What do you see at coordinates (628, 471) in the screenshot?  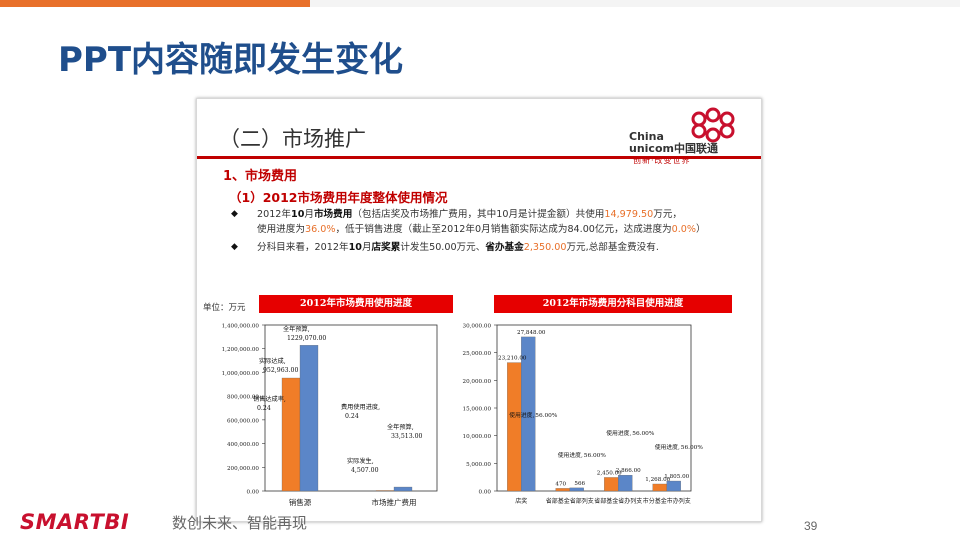 I see `chart2-blue-value-label: 2,866.00` at bounding box center [628, 471].